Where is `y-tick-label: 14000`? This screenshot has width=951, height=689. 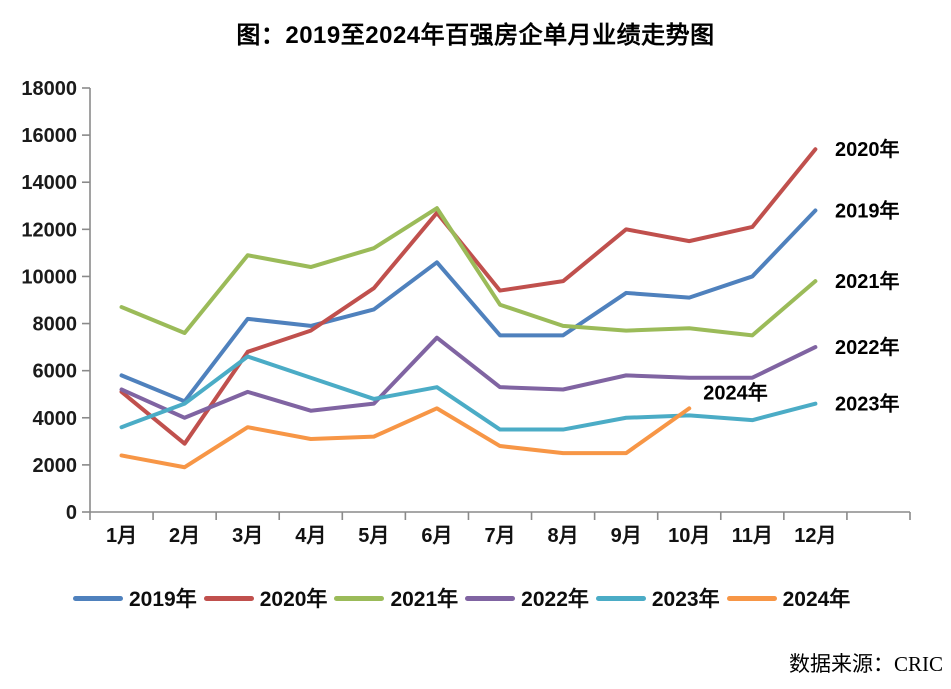
y-tick-label: 14000 is located at coordinates (49, 183).